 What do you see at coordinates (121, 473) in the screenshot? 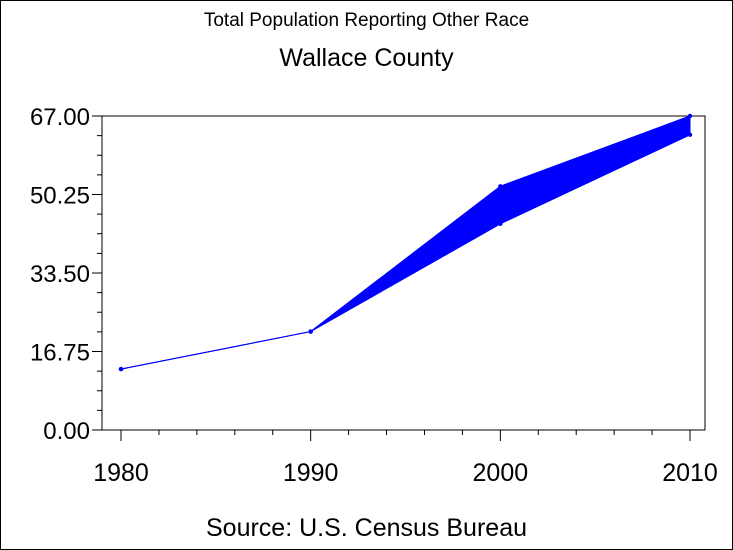
I see `x-tick-label: 1980` at bounding box center [121, 473].